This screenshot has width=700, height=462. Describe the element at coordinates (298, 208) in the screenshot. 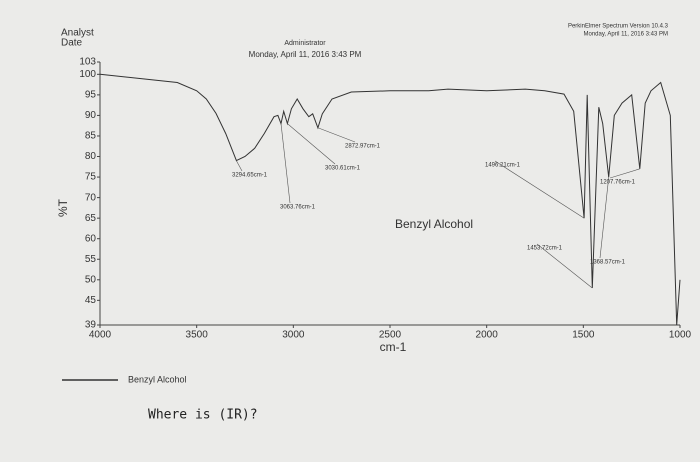

I see `peak-label: 3063.76cm-1` at that location.